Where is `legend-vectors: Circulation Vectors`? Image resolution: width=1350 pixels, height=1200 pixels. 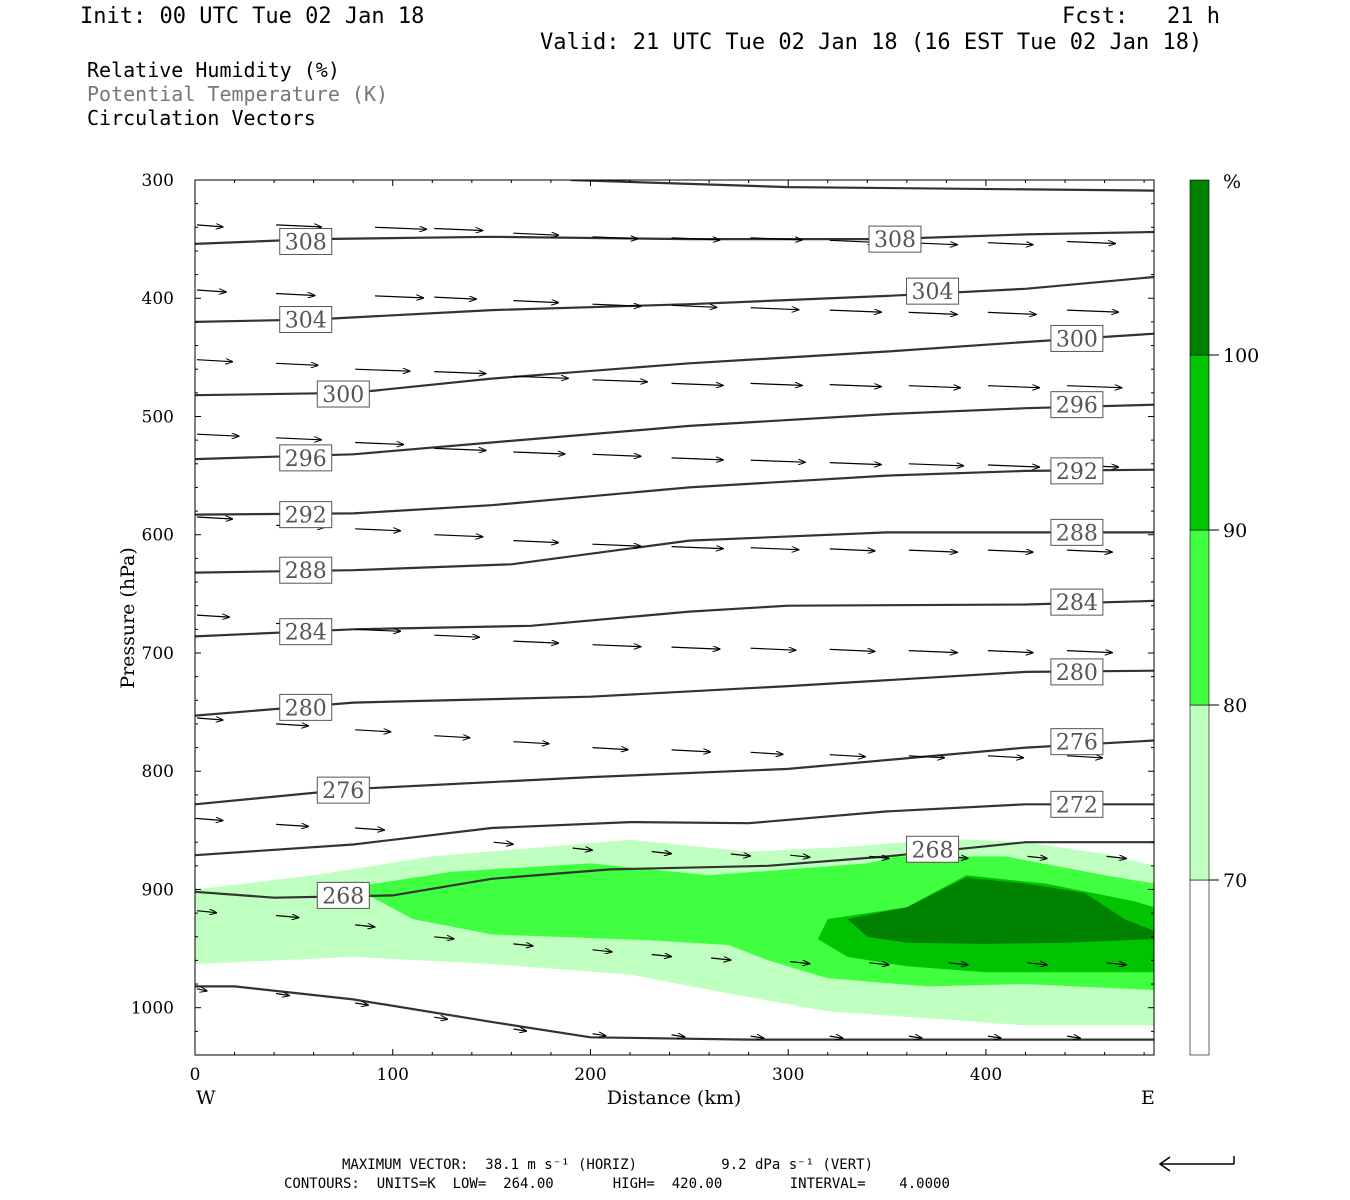 legend-vectors: Circulation Vectors is located at coordinates (201, 118).